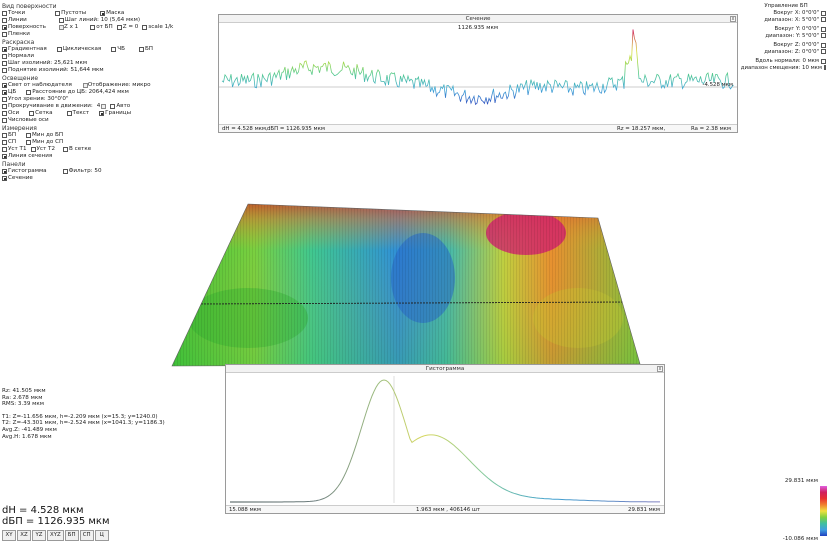  What do you see at coordinates (823, 13) in the screenshot?
I see `rotate-x-spinner` at bounding box center [823, 13].